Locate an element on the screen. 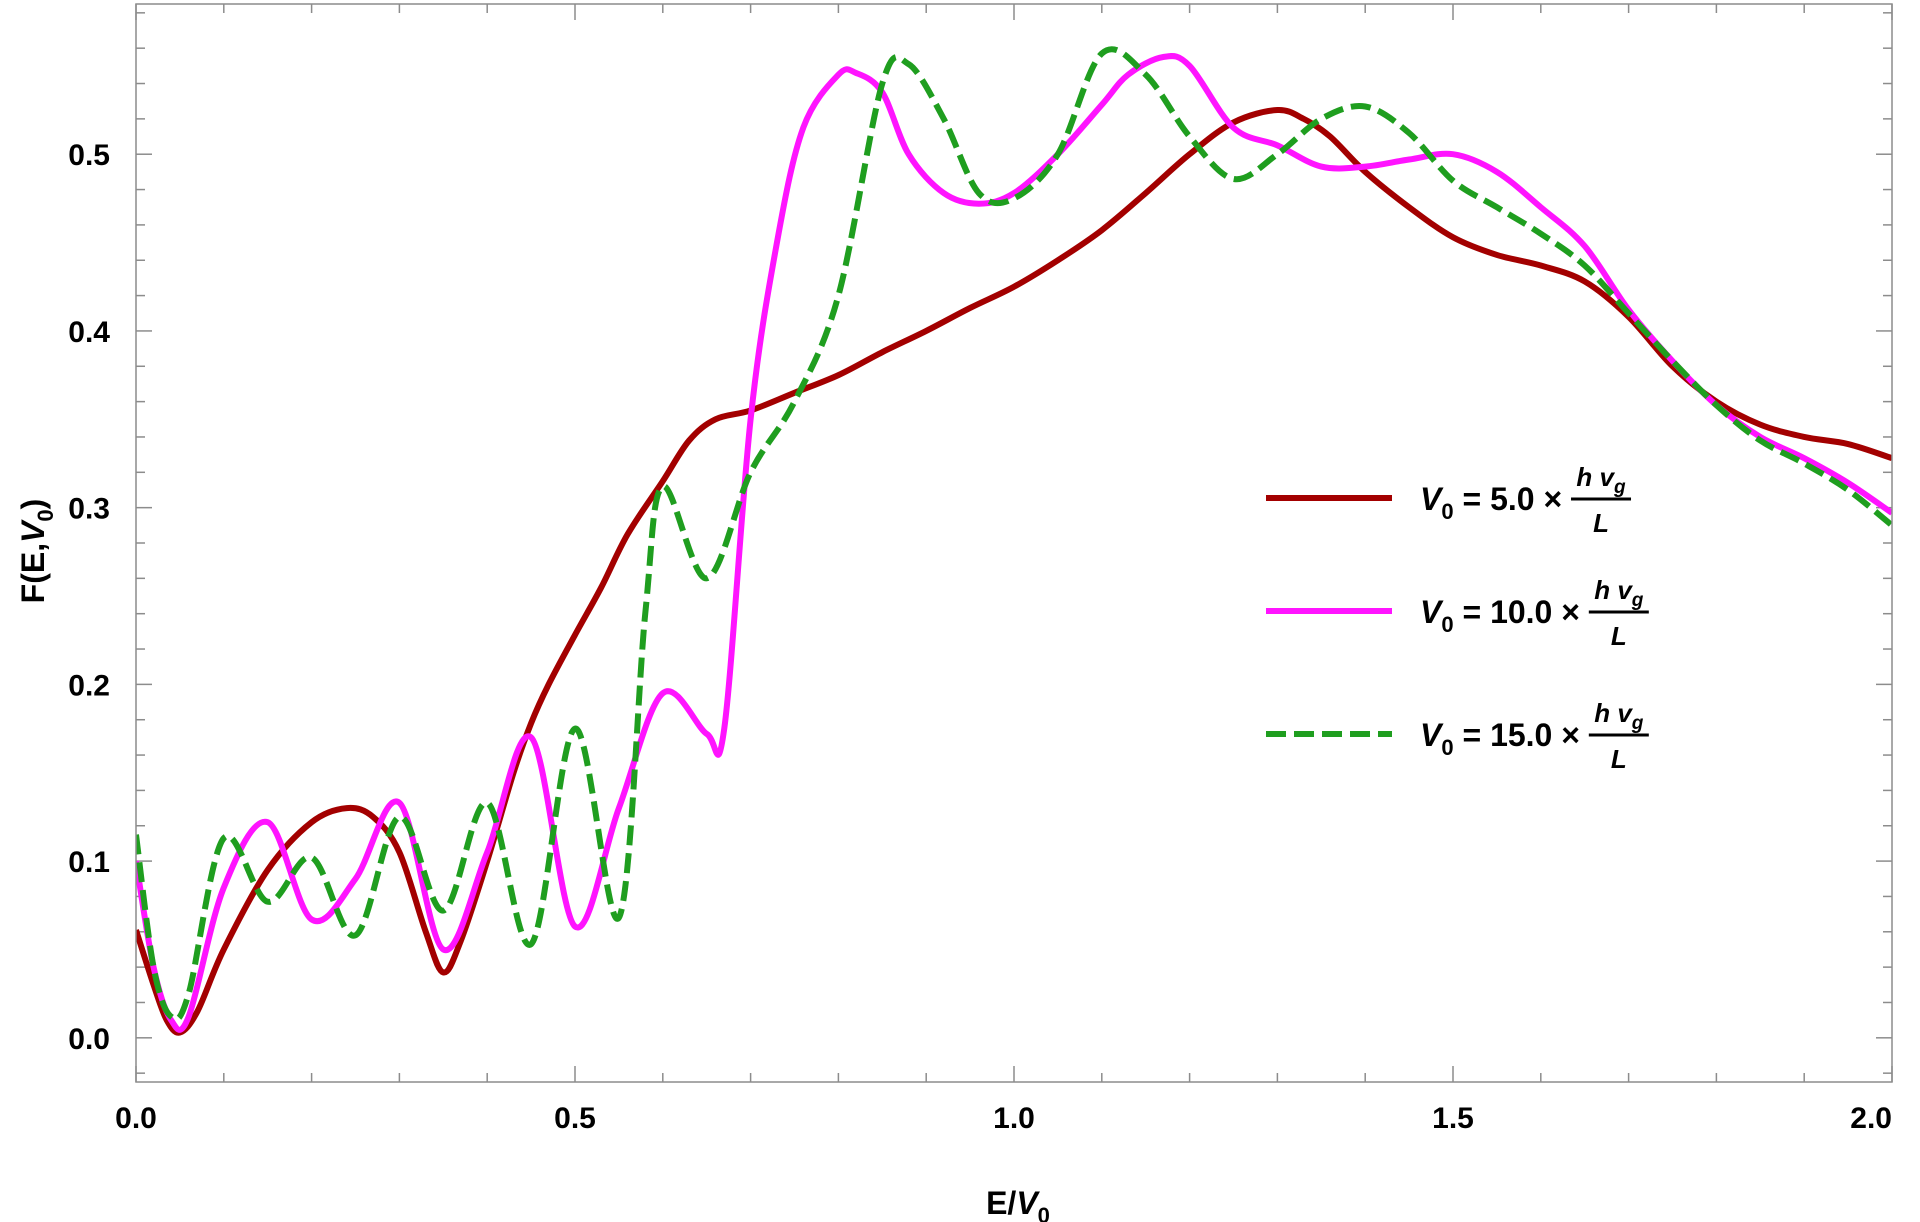 The image size is (1920, 1222). y-tick-labels: 0.0 0.1 0.2 0.3 0.4 0.5 is located at coordinates (89, 597).